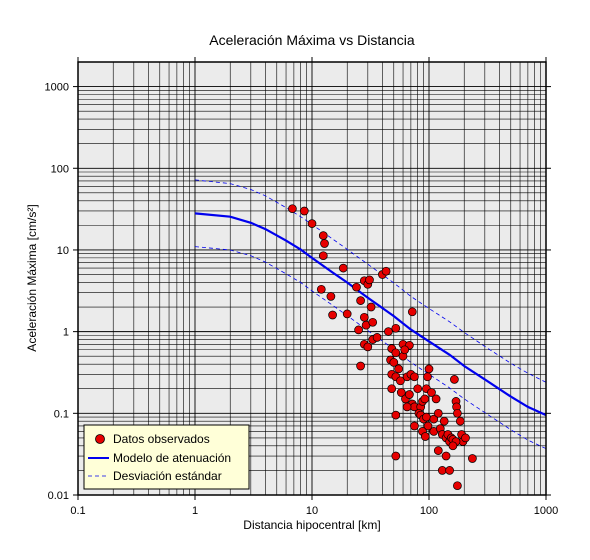 The image size is (590, 560). What do you see at coordinates (161, 439) in the screenshot?
I see `legend-label-observed: Datos observados` at bounding box center [161, 439].